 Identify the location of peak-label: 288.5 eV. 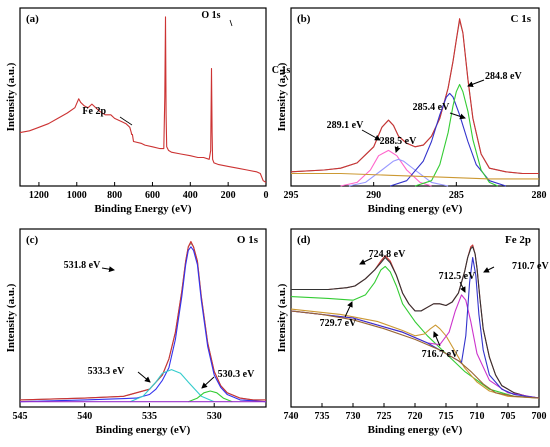
(398, 141).